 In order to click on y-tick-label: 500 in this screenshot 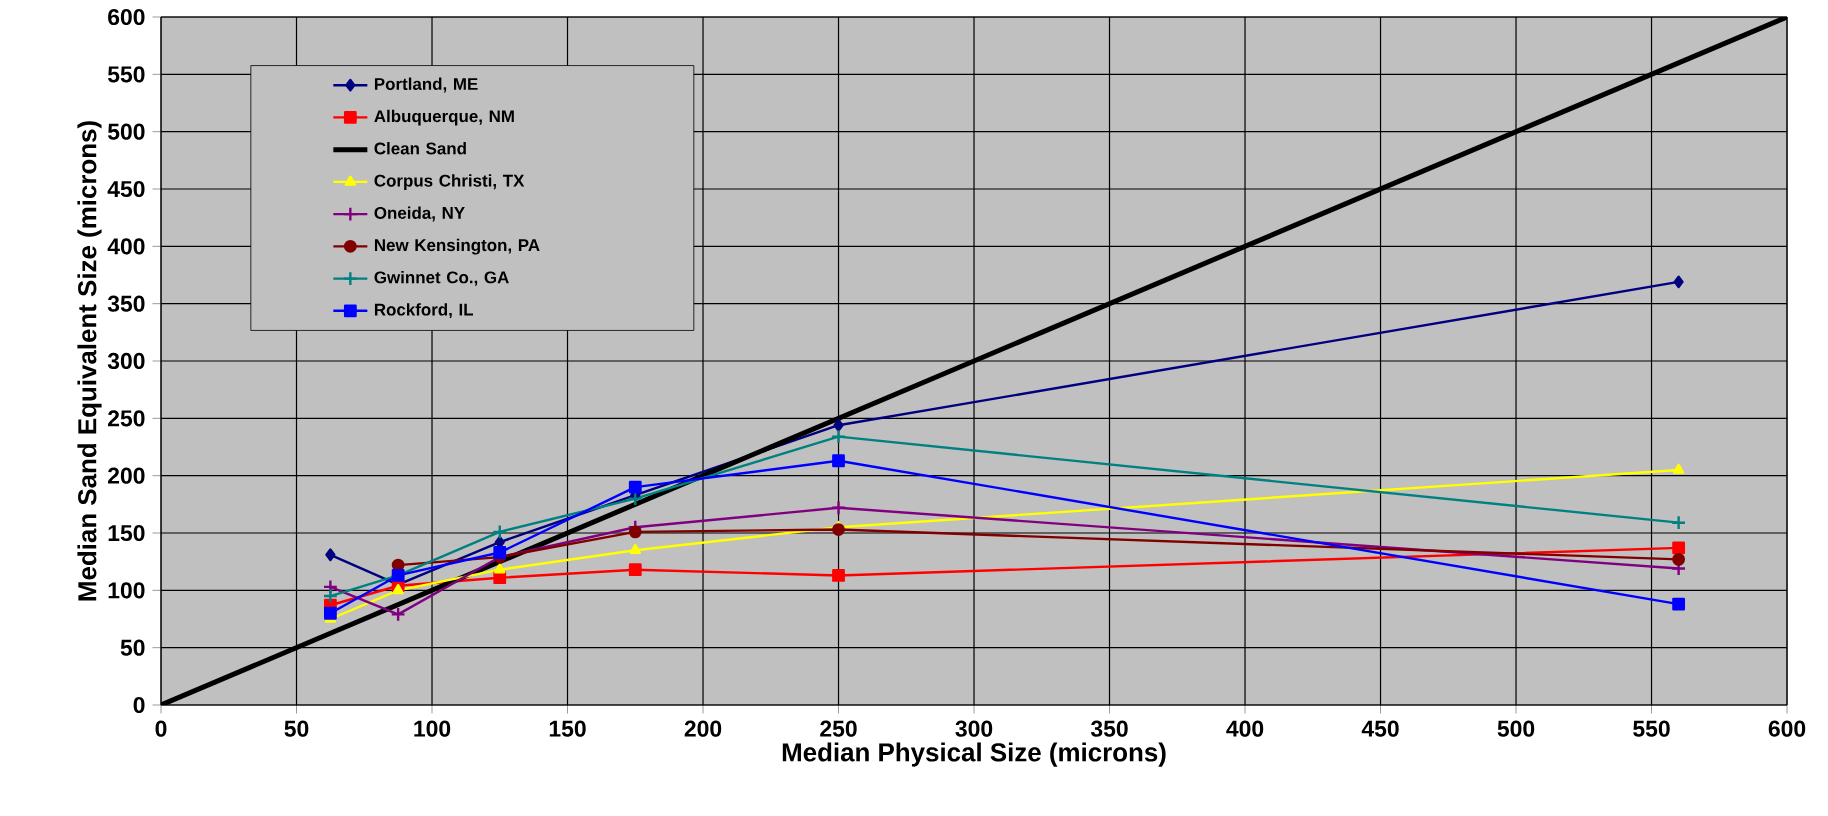, I will do `click(126, 131)`.